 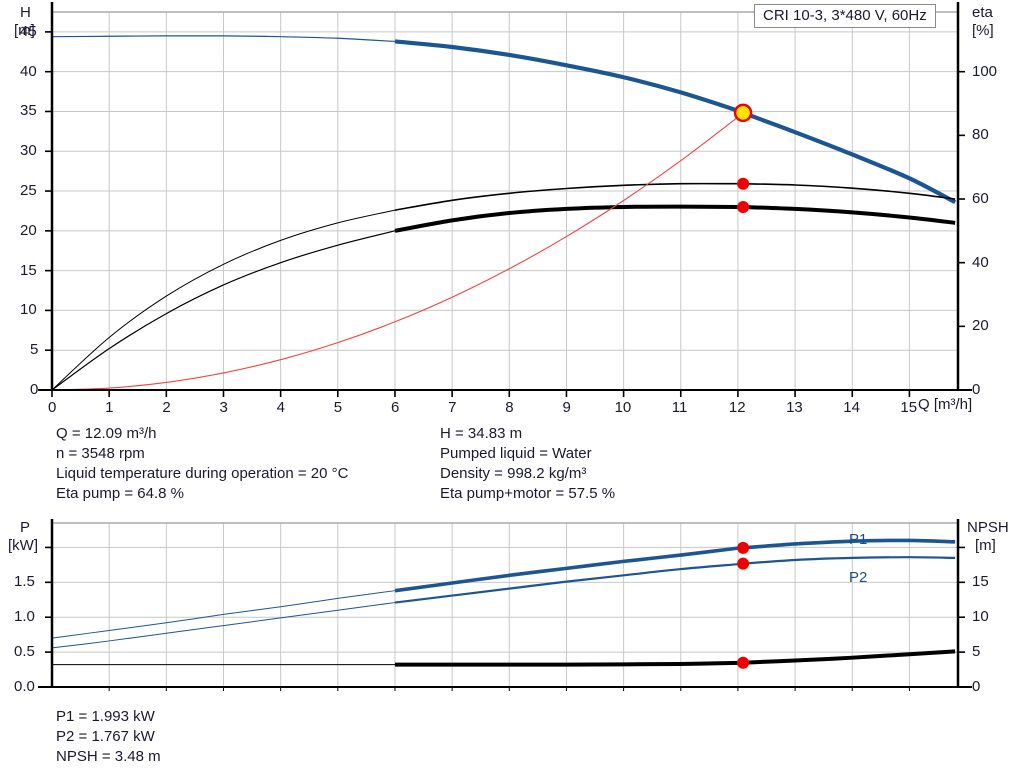 I want to click on p-axis-label-line1: P, so click(x=25, y=527).